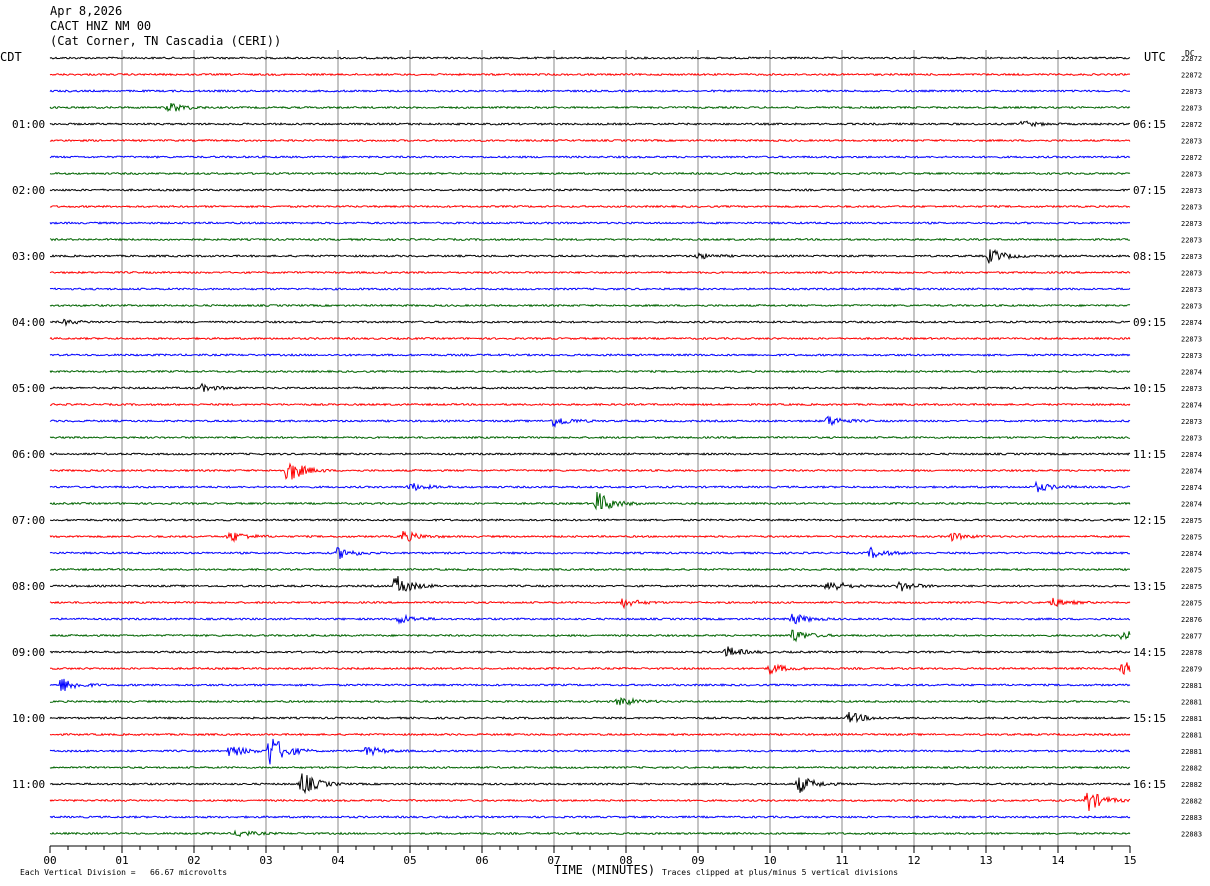  I want to click on right-zone-label: UTC, so click(1155, 57).